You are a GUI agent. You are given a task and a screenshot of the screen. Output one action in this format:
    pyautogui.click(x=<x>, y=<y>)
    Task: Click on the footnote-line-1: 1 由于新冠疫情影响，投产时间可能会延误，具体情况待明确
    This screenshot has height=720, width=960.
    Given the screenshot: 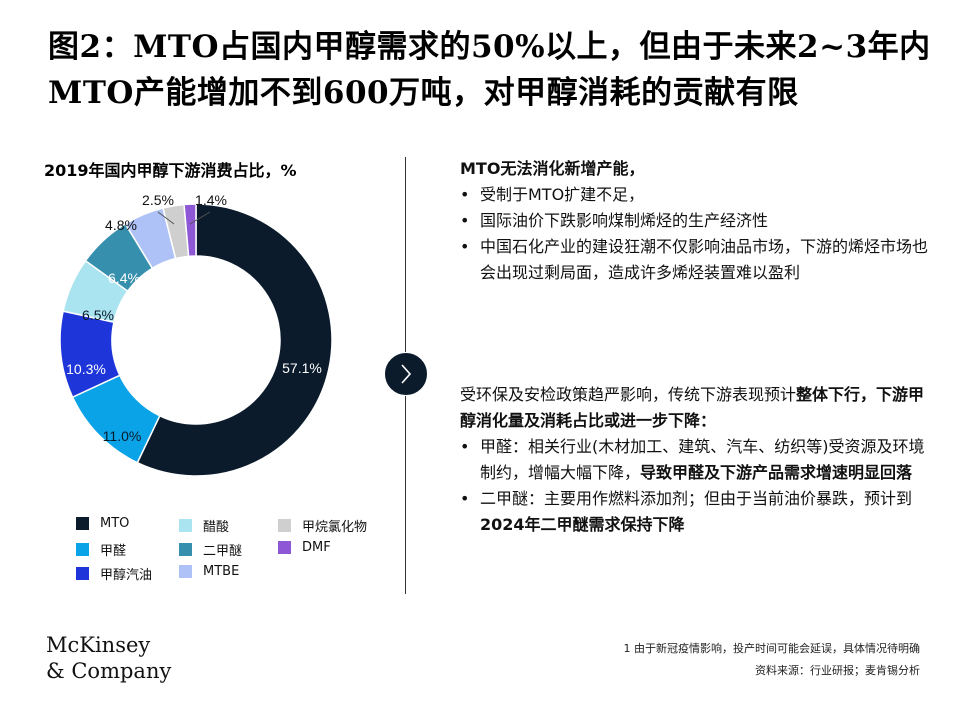 What is the action you would take?
    pyautogui.click(x=772, y=648)
    